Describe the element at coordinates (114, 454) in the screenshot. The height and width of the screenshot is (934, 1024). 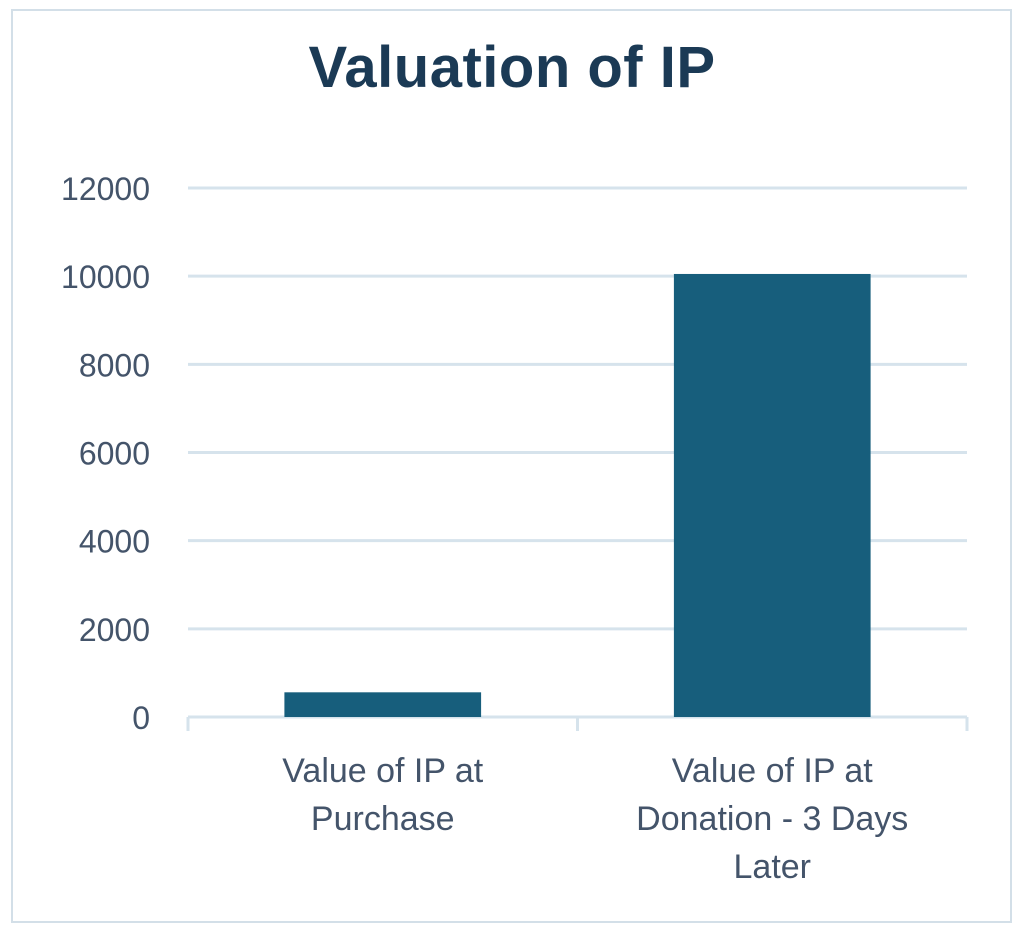
I see `y-tick-label: 6000` at that location.